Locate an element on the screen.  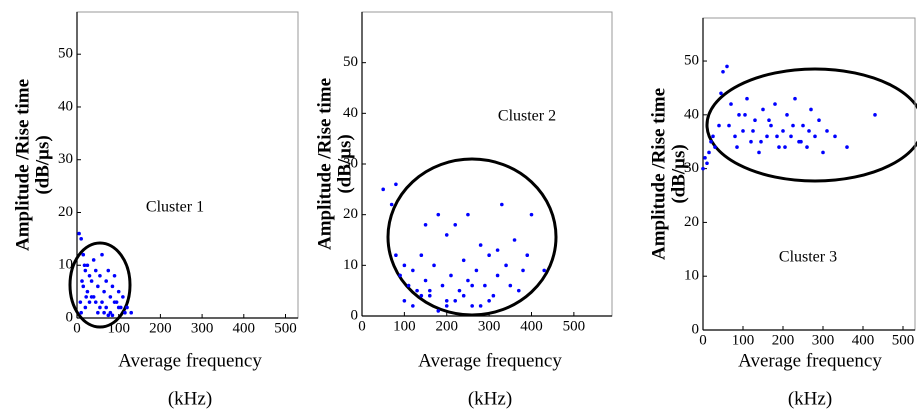
x-tick-label: 300 is located at coordinates (202, 328).